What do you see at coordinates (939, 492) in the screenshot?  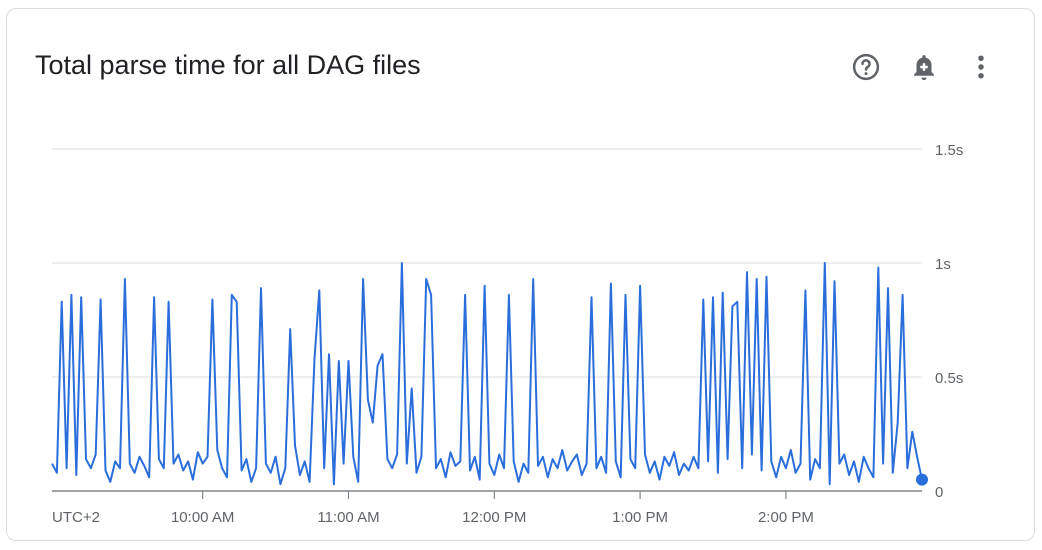 I see `y-tick-label: 0` at bounding box center [939, 492].